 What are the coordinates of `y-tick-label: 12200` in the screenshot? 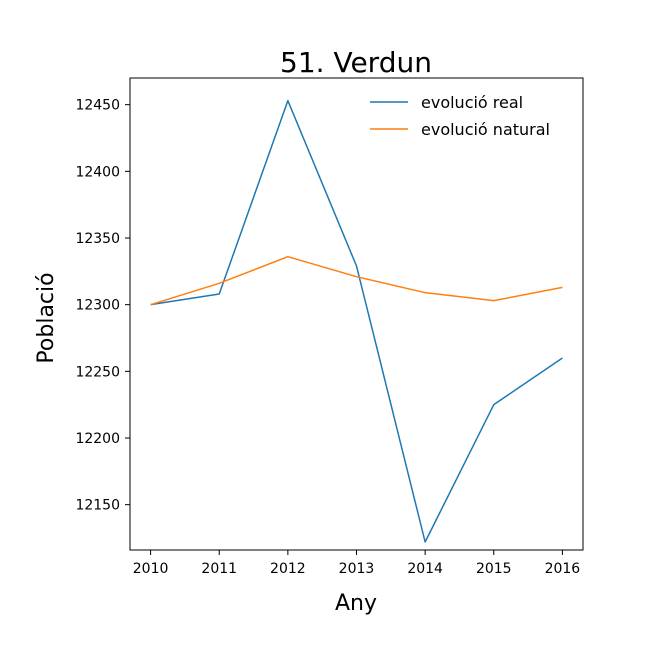 It's located at (97, 439).